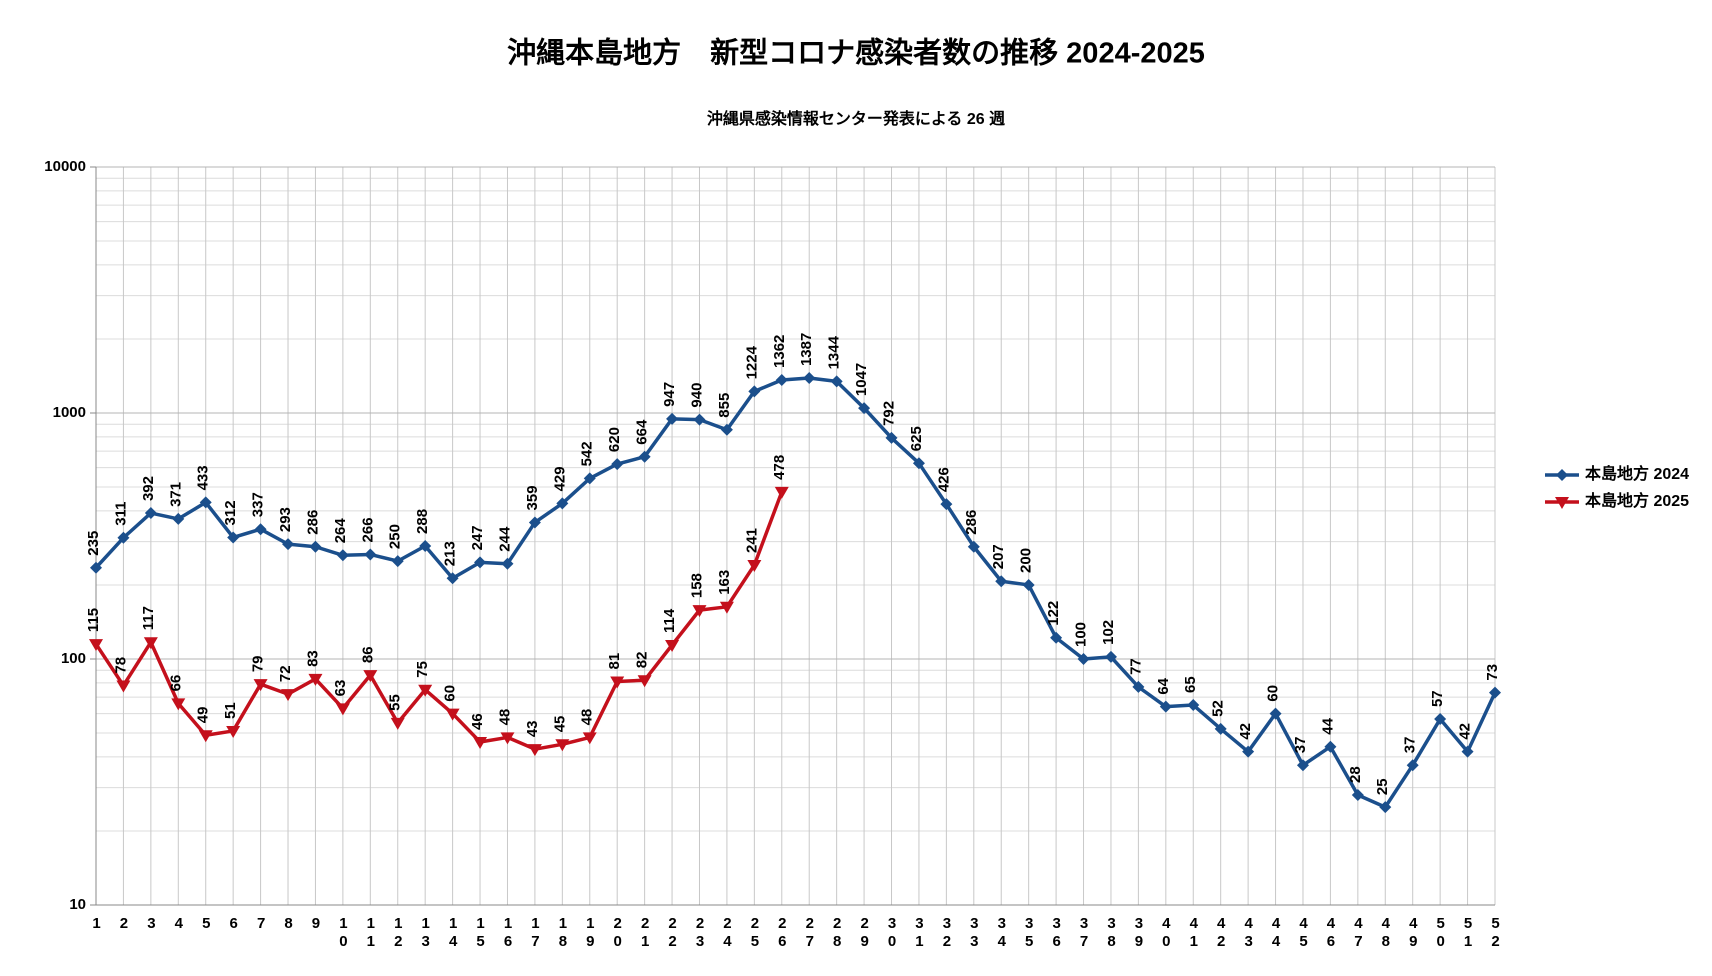 This screenshot has height=976, width=1712. What do you see at coordinates (340, 531) in the screenshot?
I see `data-label: 264` at bounding box center [340, 531].